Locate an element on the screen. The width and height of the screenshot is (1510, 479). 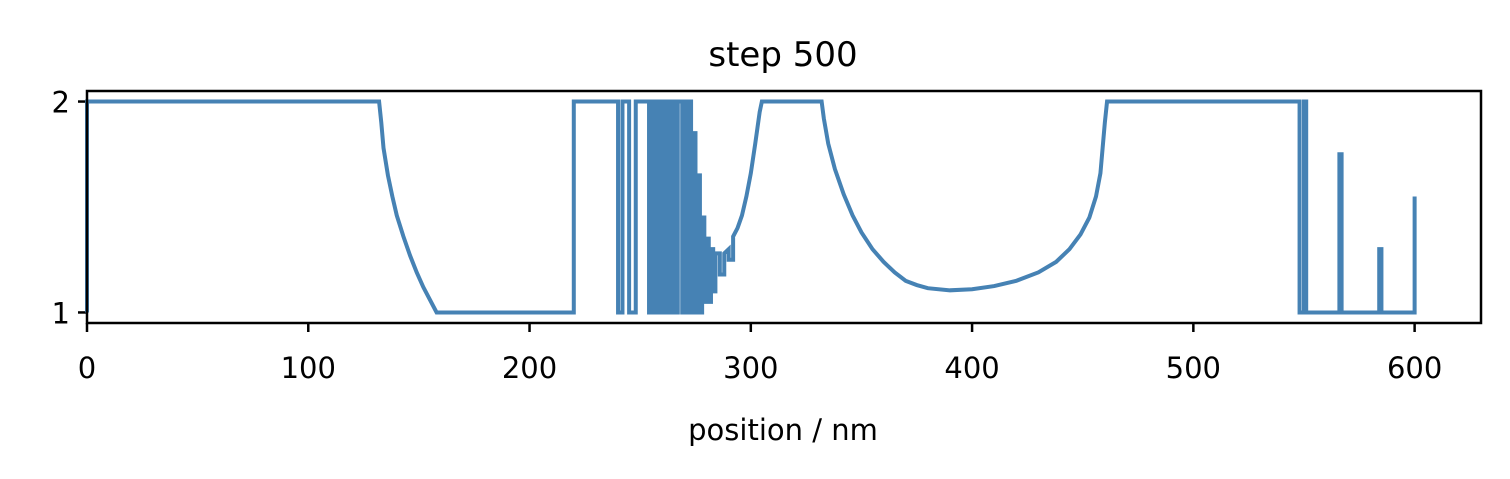
x-tick-label: 0 is located at coordinates (87, 368).